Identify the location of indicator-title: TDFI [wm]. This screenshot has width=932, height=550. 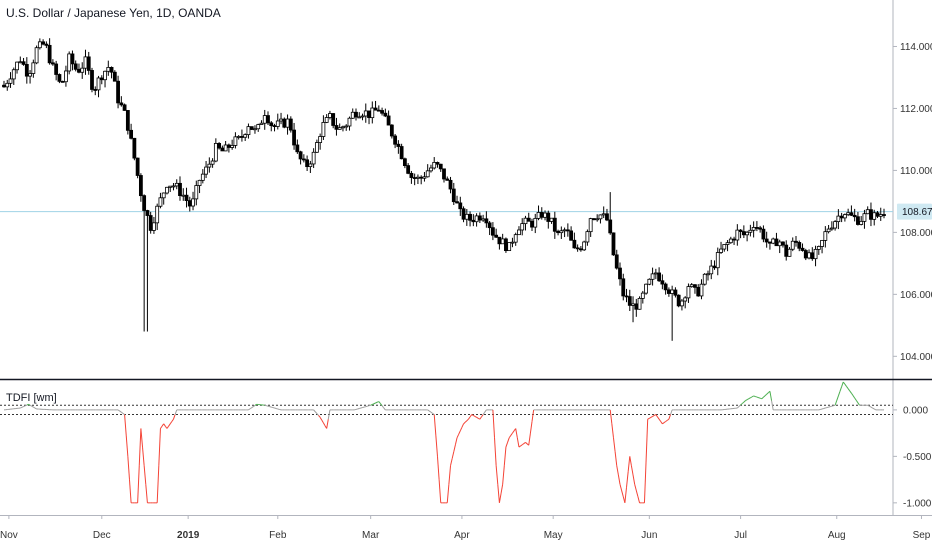
(31, 398).